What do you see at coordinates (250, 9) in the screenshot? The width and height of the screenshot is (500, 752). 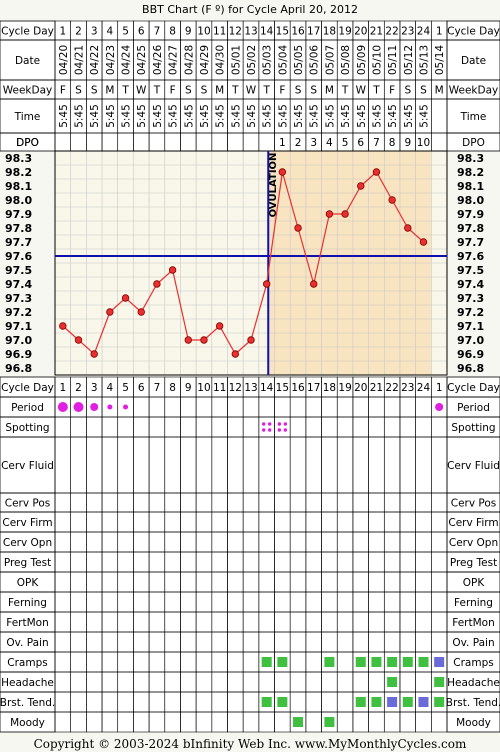 I see `chart-title: BBT Chart (F º) for Cycle April 20, 2012` at bounding box center [250, 9].